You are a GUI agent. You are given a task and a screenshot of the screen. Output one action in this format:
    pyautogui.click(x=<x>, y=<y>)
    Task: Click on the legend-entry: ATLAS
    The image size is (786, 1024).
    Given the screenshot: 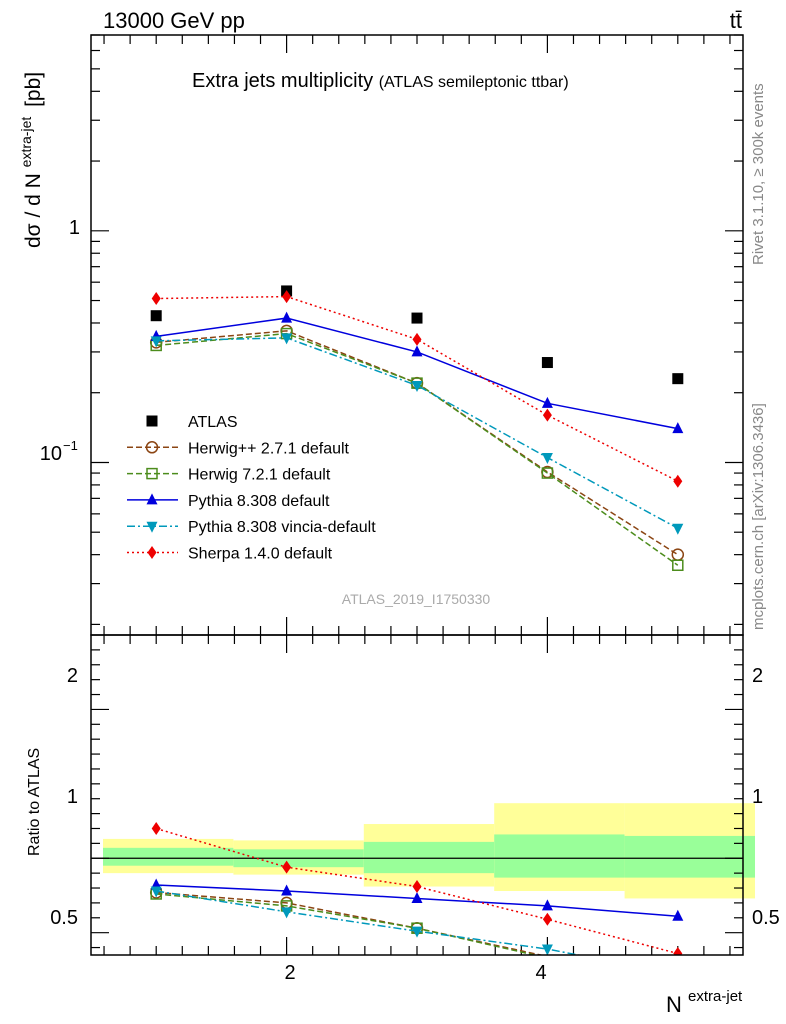 What is the action you would take?
    pyautogui.click(x=192, y=422)
    